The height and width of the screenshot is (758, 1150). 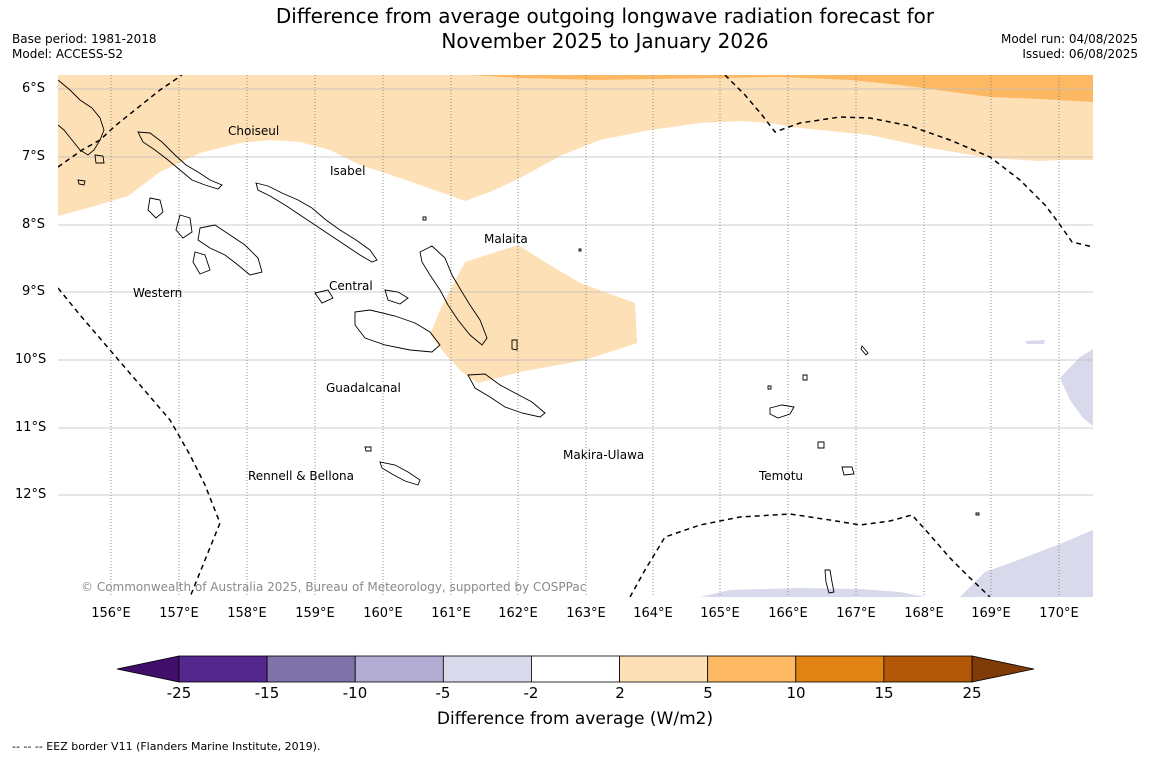 What do you see at coordinates (84, 39) in the screenshot?
I see `base-period: Base period: 1981-2018` at bounding box center [84, 39].